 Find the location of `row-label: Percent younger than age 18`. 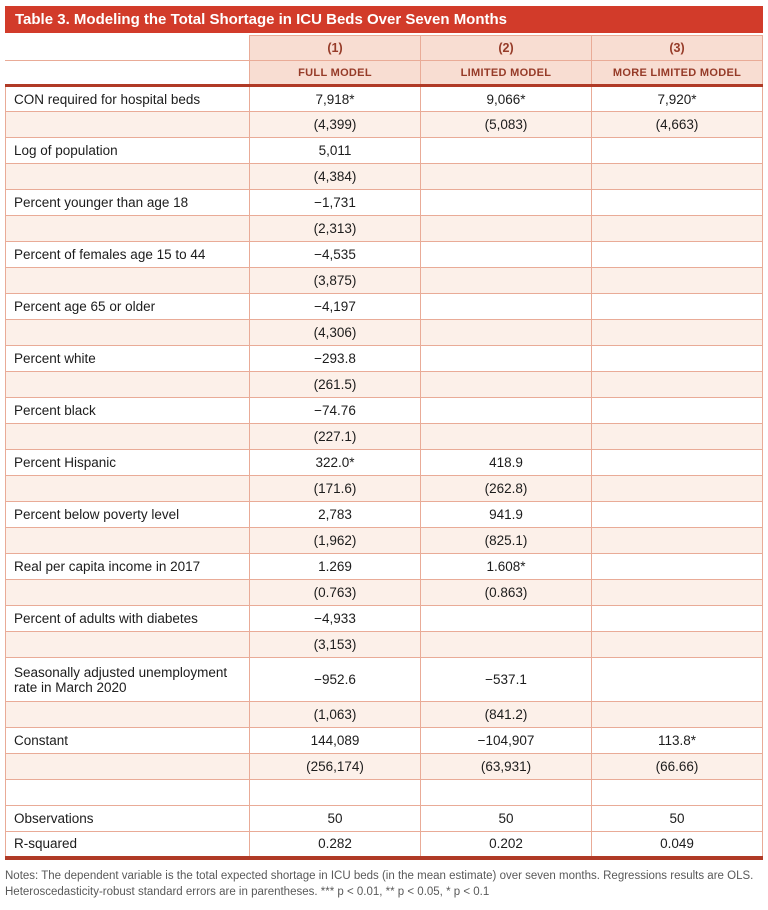

row-label: Percent younger than age 18 is located at coordinates (127, 202).